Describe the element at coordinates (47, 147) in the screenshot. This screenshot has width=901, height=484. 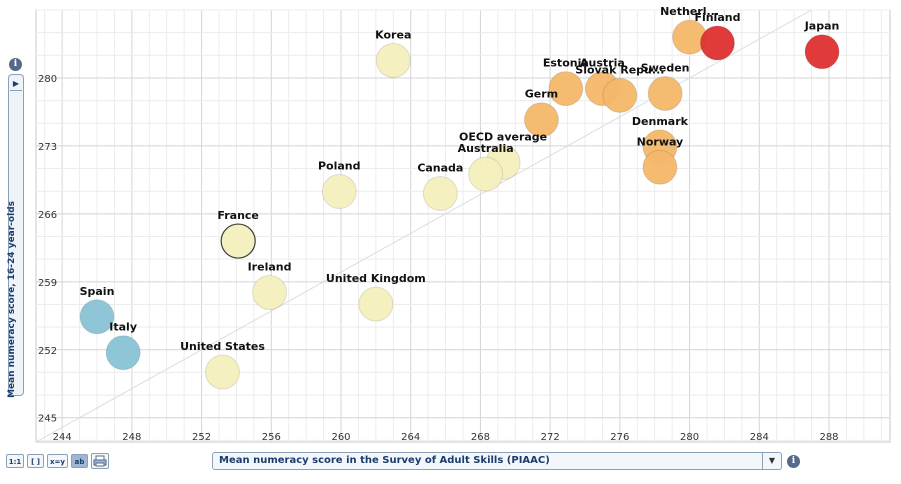
I see `y-tick-label: 273` at that location.